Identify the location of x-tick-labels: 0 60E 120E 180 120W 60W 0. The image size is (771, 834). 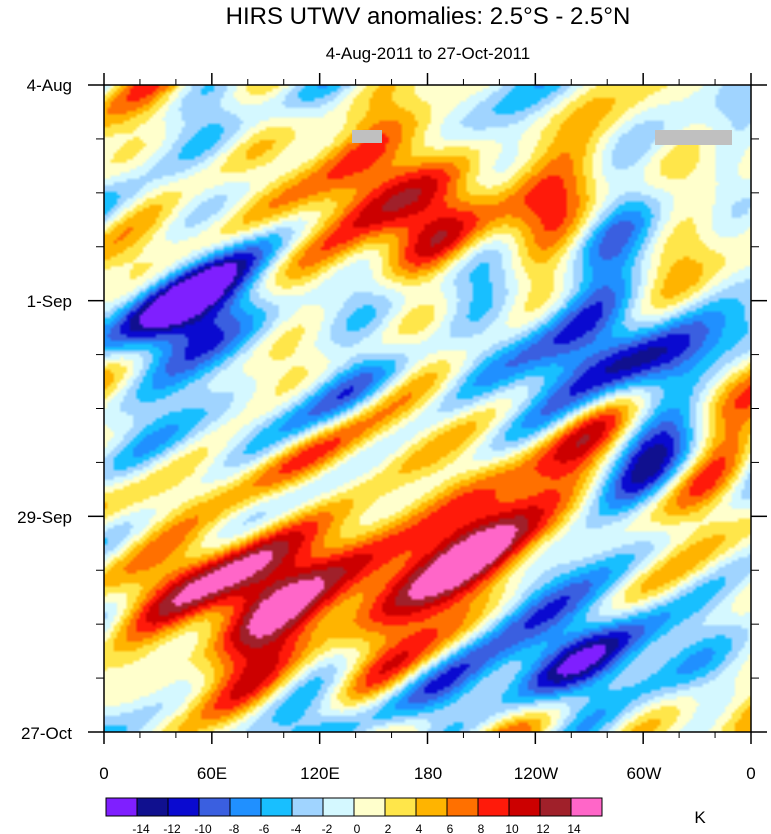
(427, 773).